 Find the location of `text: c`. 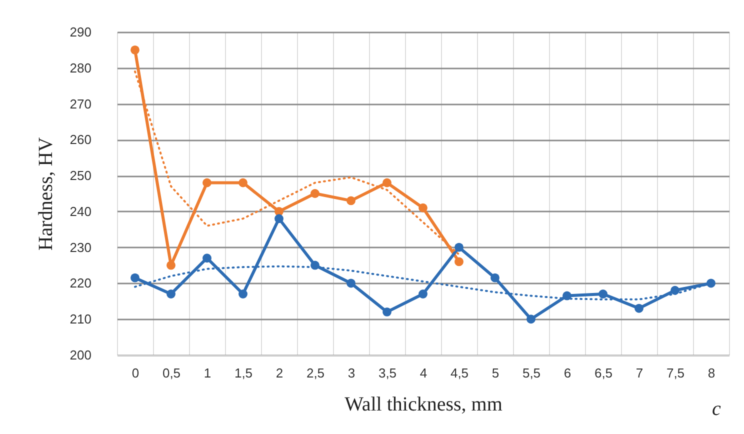

text: c is located at coordinates (716, 409).